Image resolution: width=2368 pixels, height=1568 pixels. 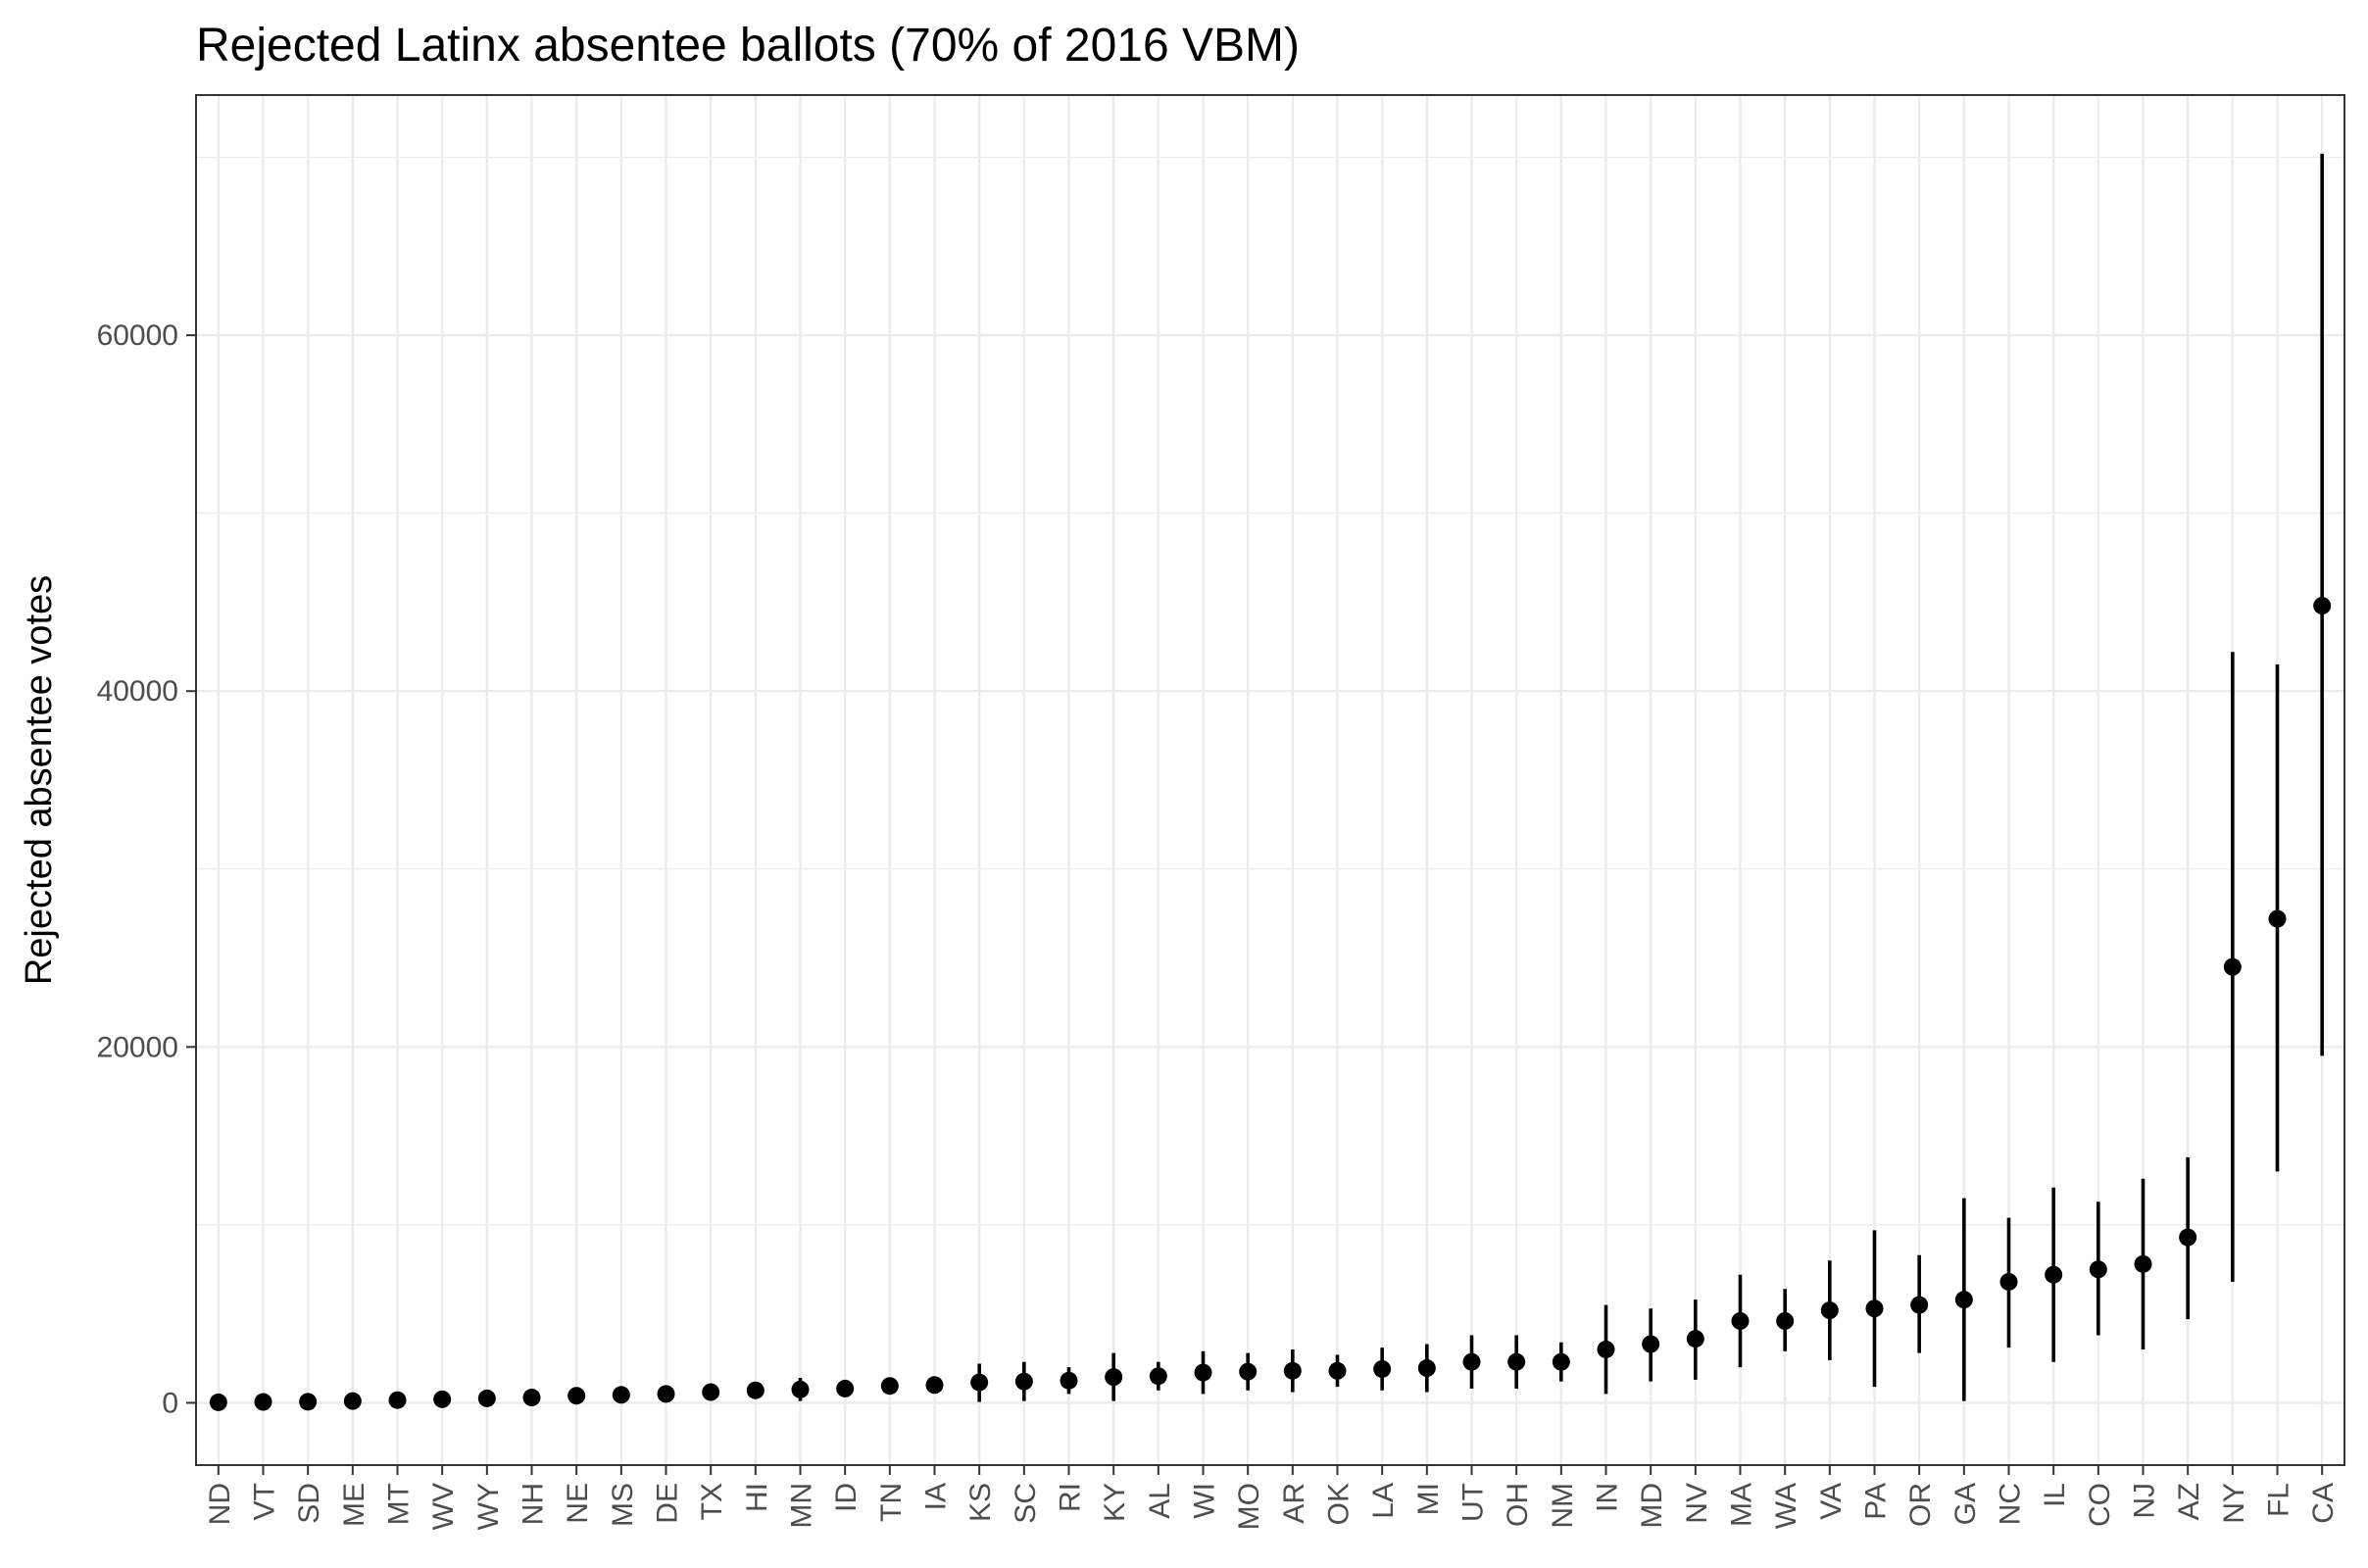 What do you see at coordinates (800, 1389) in the screenshot?
I see `point-mn` at bounding box center [800, 1389].